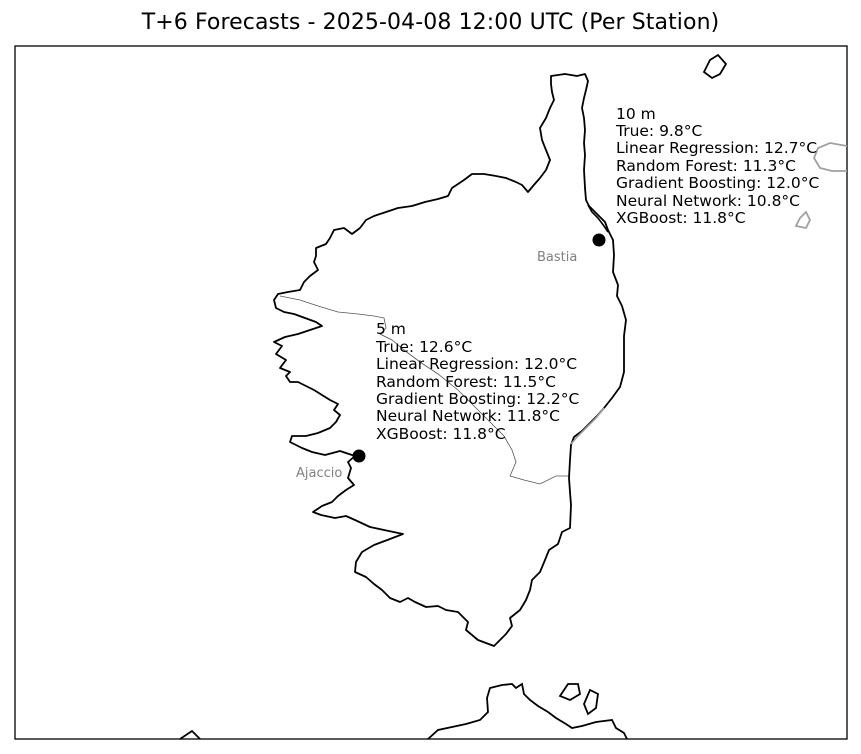 The width and height of the screenshot is (861, 754). I want to click on station-marker-bastia, so click(599, 240).